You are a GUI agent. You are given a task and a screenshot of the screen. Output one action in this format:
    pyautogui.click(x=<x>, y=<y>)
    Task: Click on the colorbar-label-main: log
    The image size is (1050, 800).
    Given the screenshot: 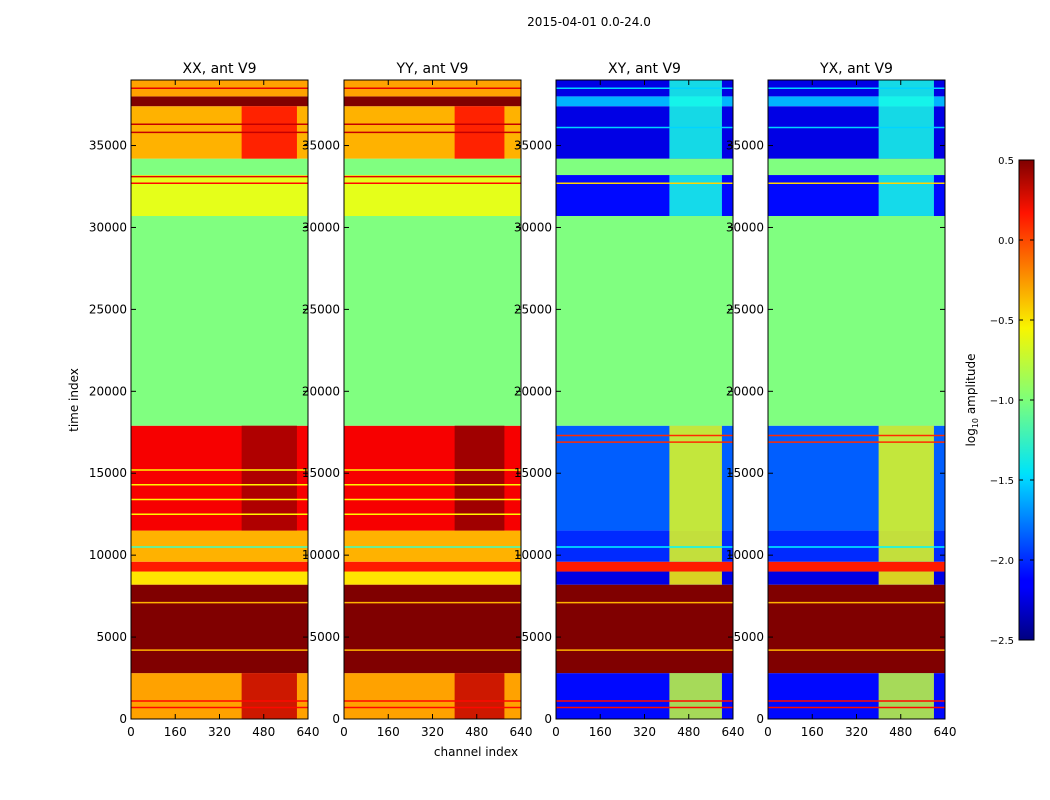 What is the action you would take?
    pyautogui.click(x=971, y=437)
    